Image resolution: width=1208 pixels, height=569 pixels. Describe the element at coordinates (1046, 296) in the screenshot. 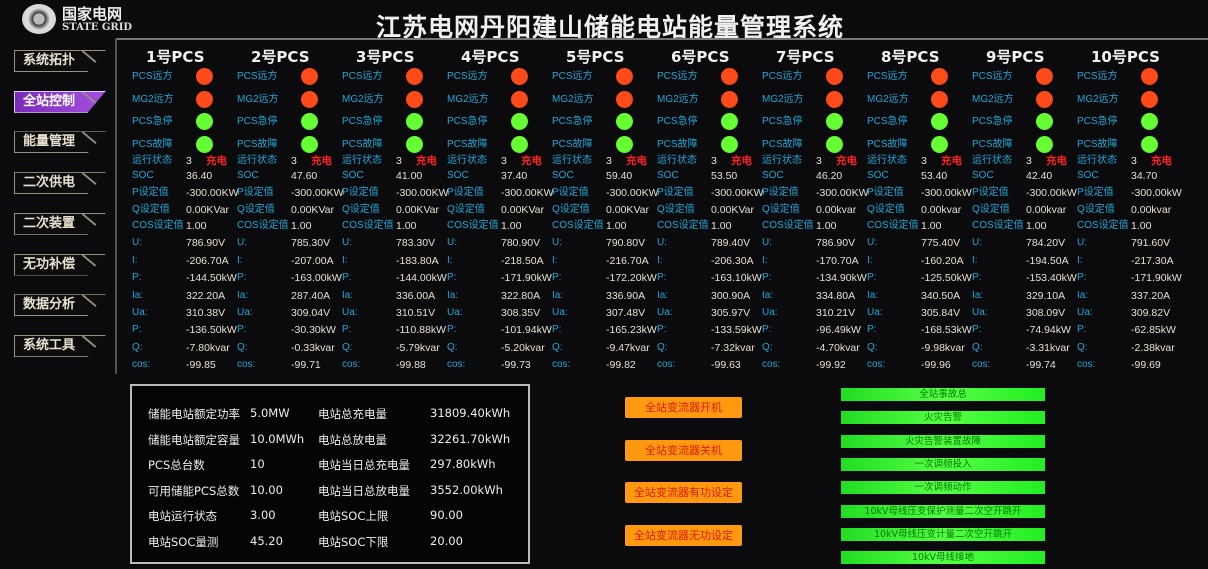

I see `field-value-ia: 329.10A` at that location.